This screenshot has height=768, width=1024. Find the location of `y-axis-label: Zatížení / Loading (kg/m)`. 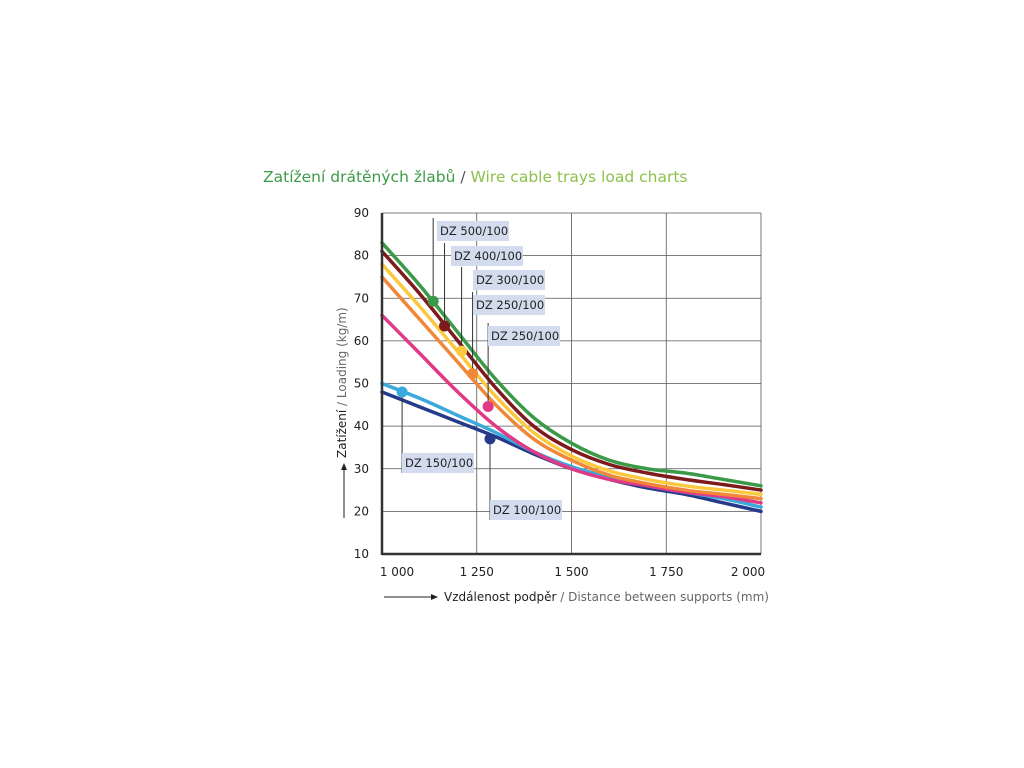

y-axis-label: Zatížení / Loading (kg/m) is located at coordinates (342, 382).